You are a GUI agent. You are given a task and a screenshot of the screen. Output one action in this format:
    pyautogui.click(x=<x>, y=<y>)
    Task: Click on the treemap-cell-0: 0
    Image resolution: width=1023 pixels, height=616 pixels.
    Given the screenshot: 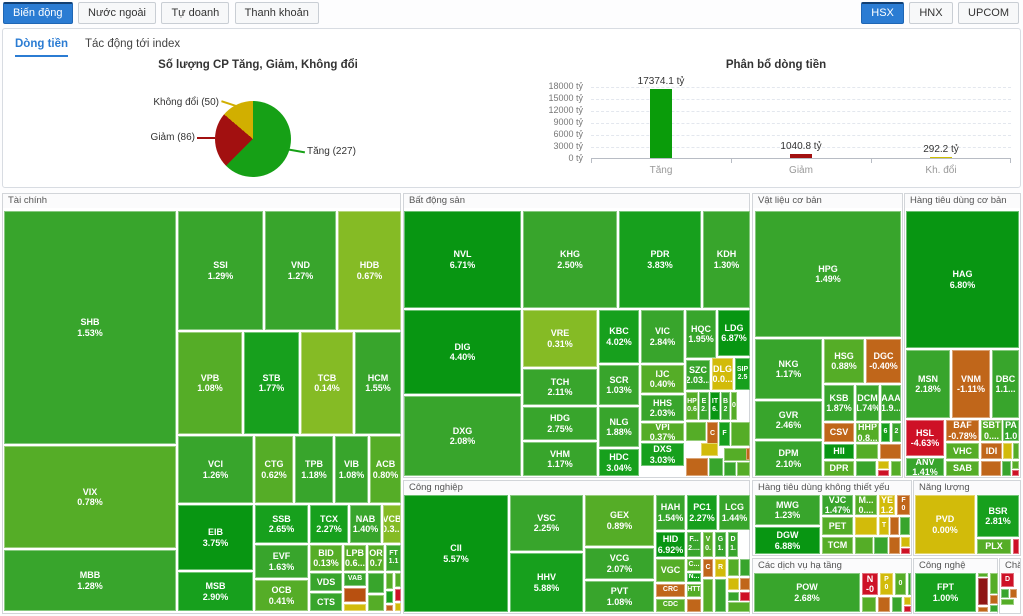 What is the action you would take?
    pyautogui.click(x=734, y=406)
    